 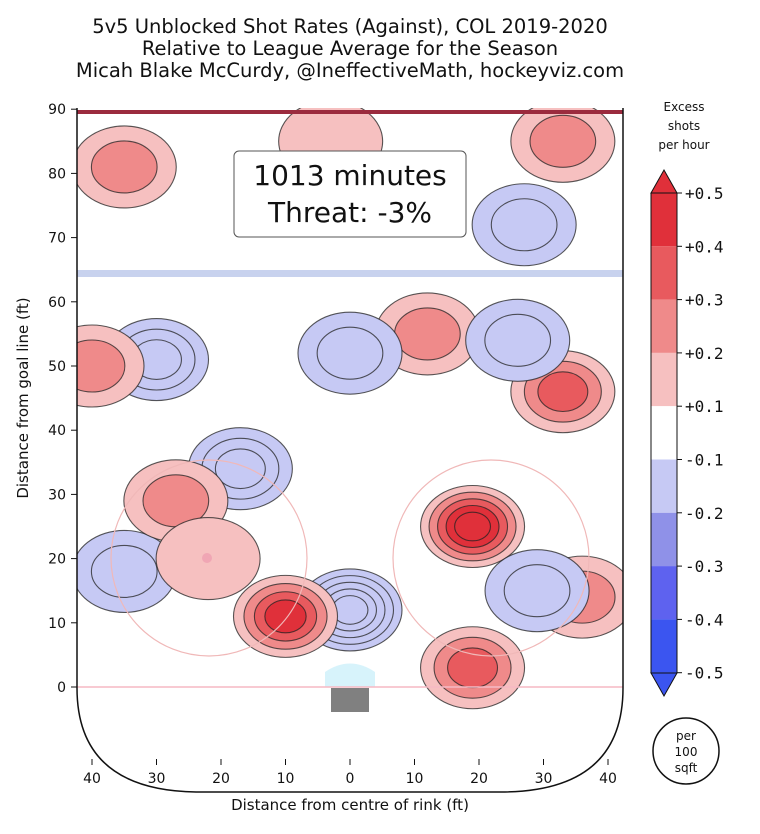 I want to click on goal-net, so click(x=350, y=700).